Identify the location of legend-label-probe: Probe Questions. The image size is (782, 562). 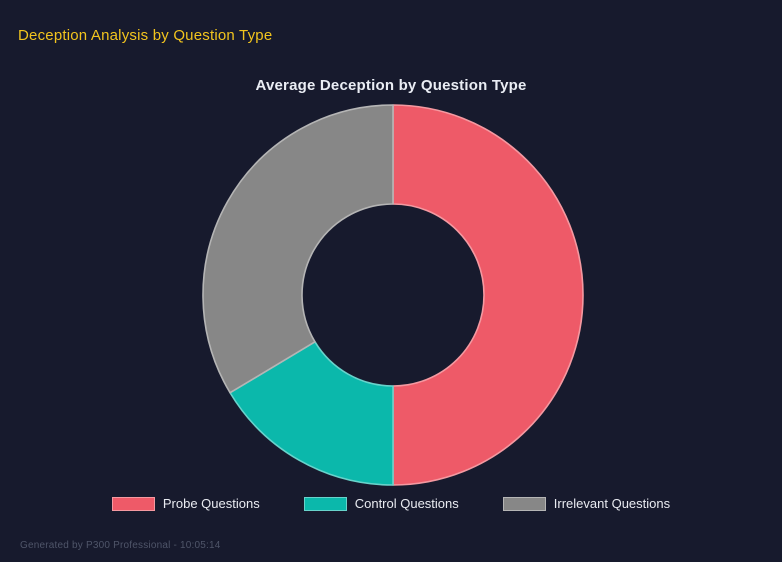
(211, 503).